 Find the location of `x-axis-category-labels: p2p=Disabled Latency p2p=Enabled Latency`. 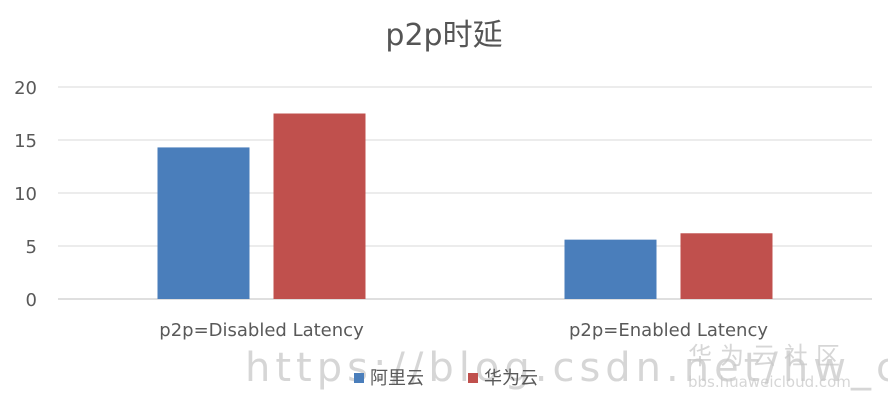

x-axis-category-labels: p2p=Disabled Latency p2p=Enabled Latency is located at coordinates (463, 330).